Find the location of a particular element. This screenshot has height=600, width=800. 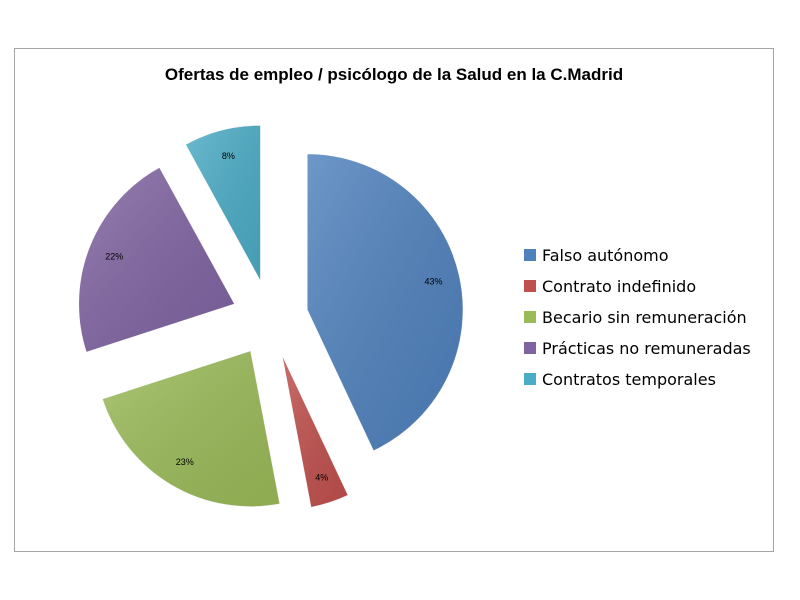

legend-swatch-practicas-no-remuneradas is located at coordinates (530, 348).